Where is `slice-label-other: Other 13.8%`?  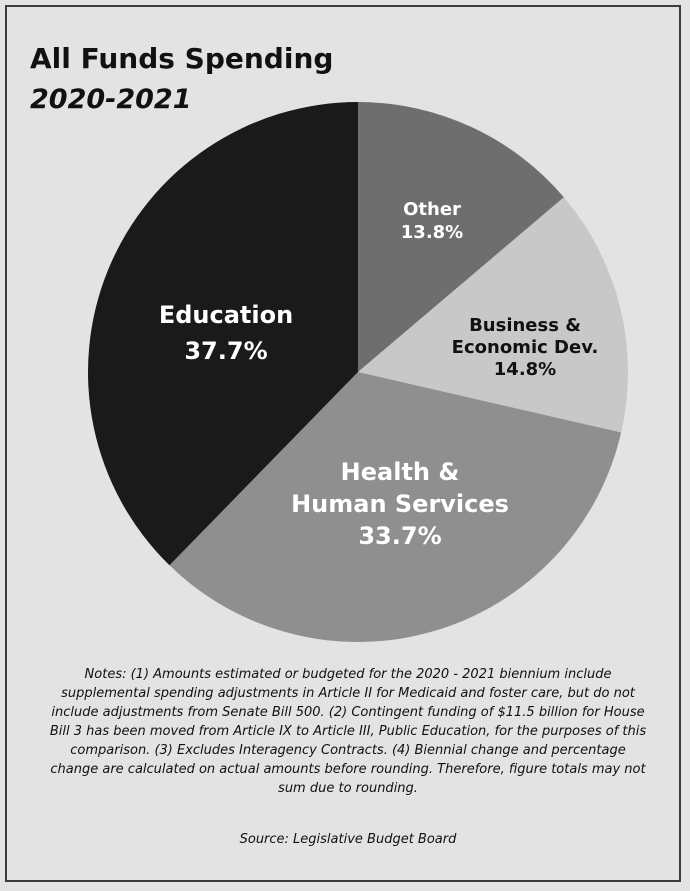 slice-label-other: Other 13.8% is located at coordinates (432, 221).